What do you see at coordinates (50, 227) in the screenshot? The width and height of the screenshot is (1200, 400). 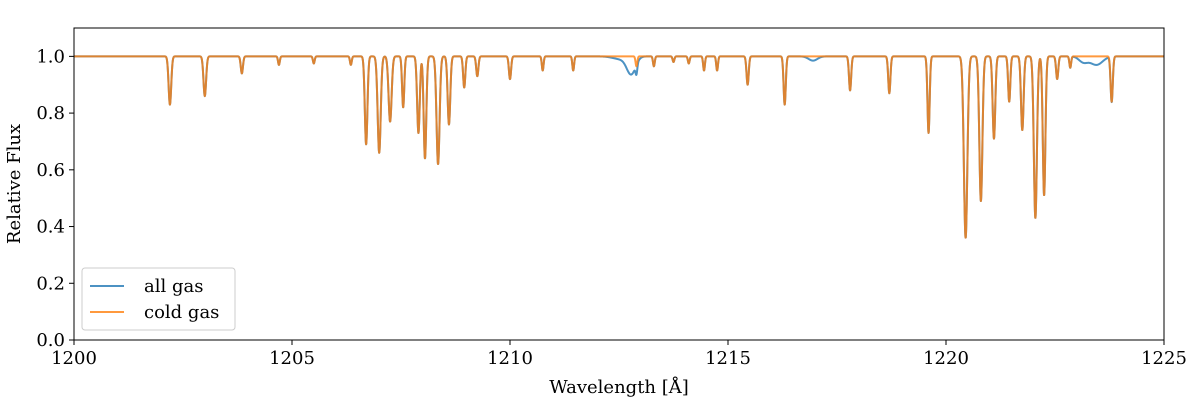 I see `y-tick-label: 0.4` at bounding box center [50, 227].